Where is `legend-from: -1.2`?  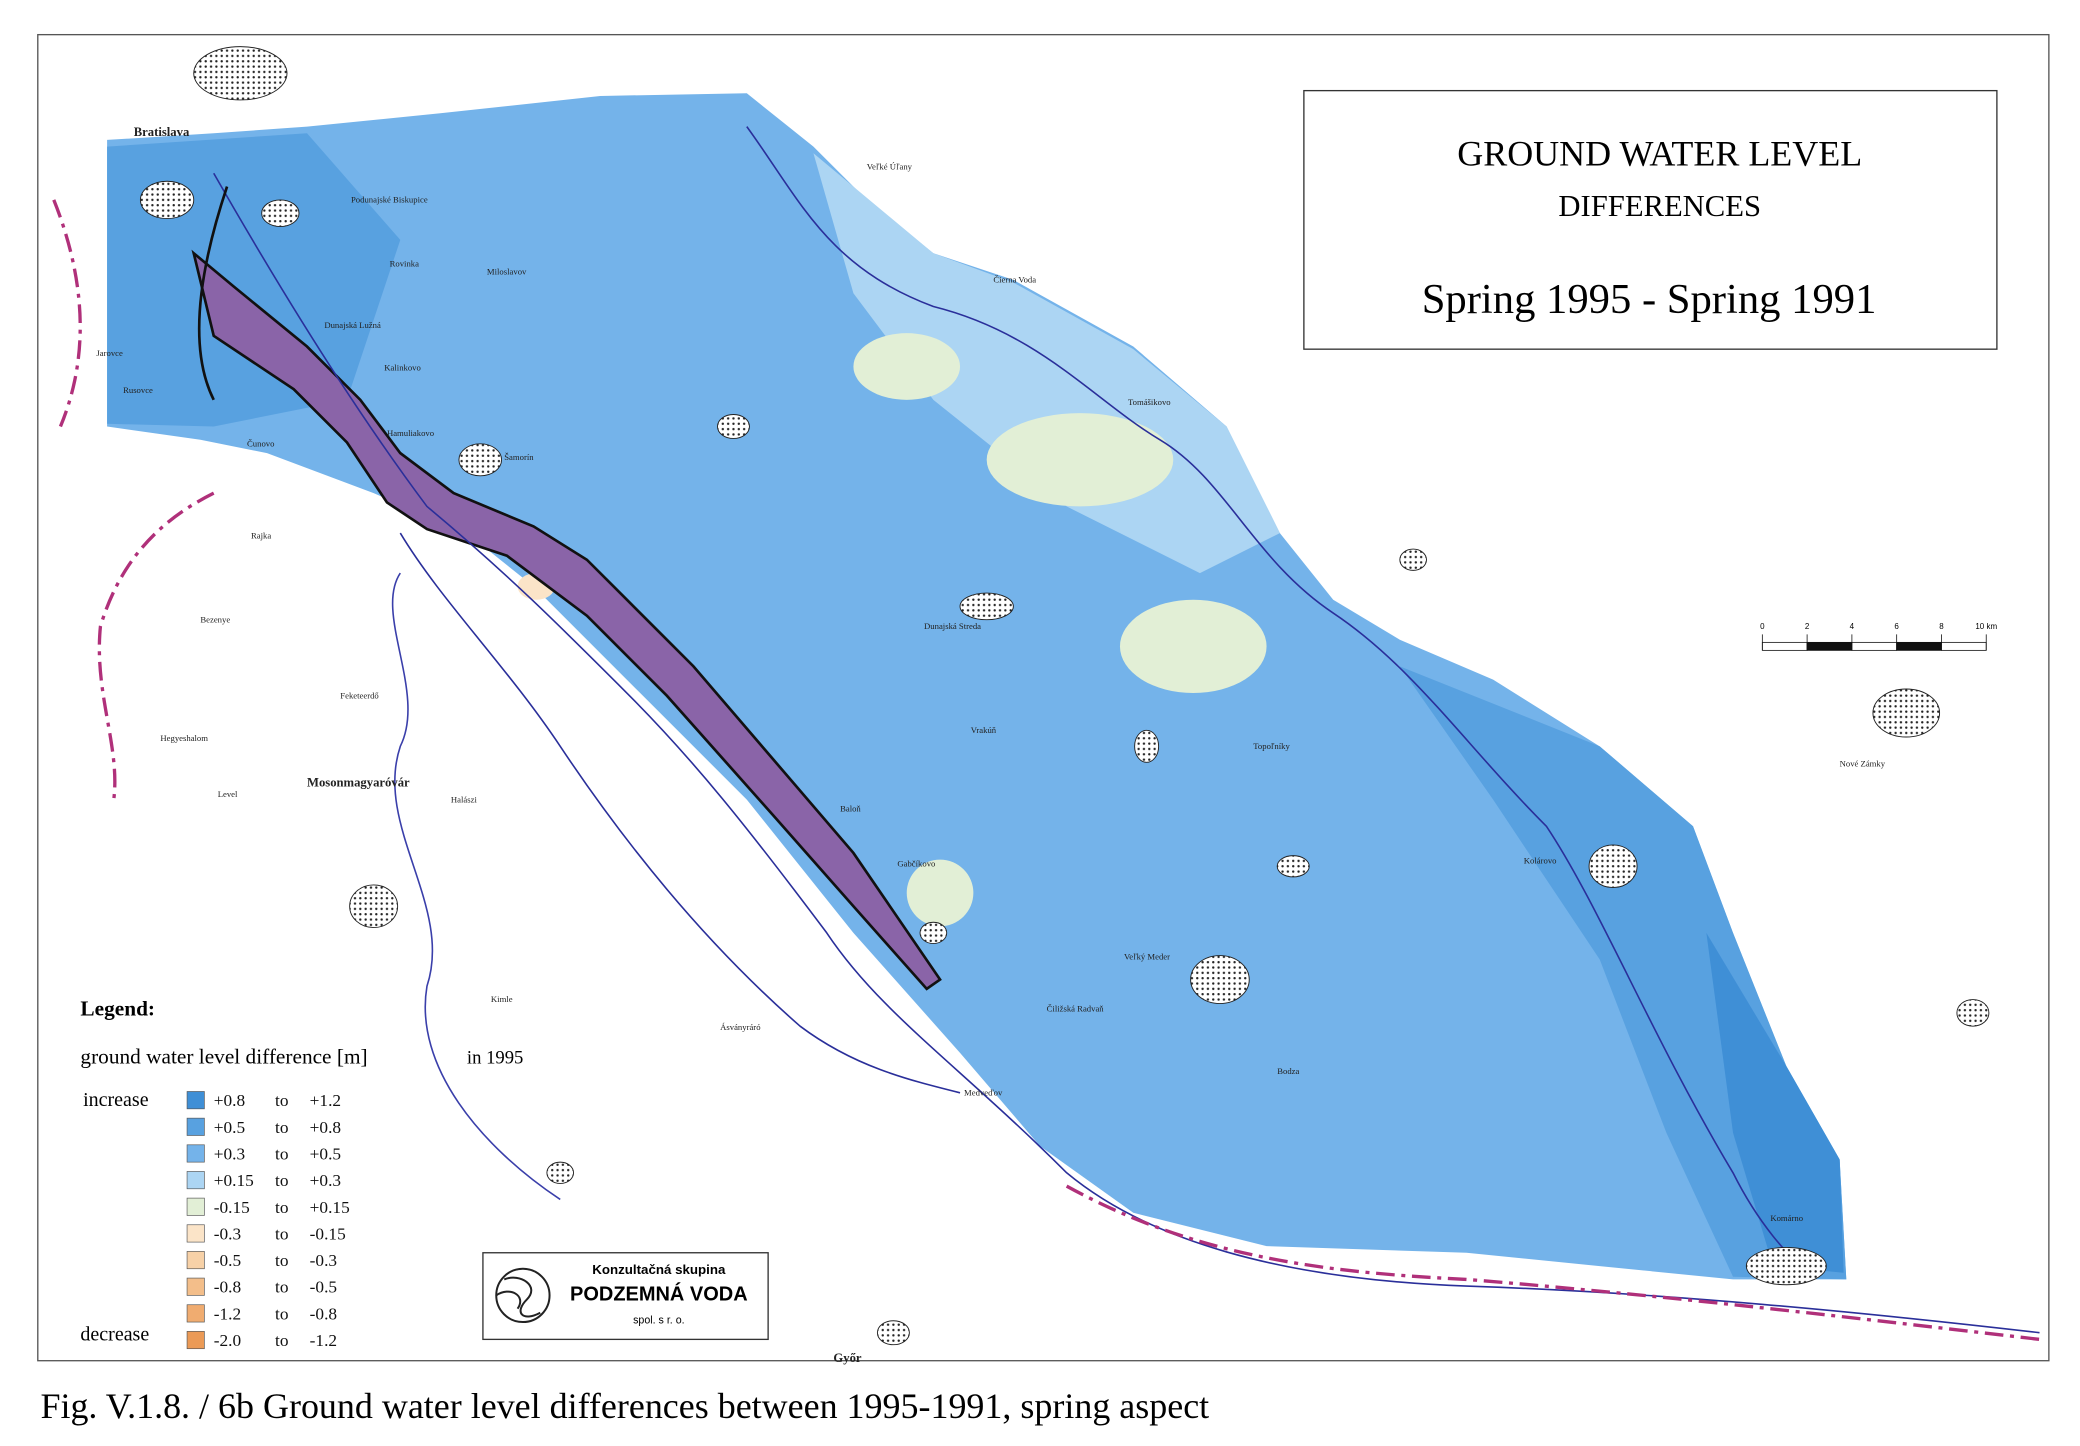 legend-from: -1.2 is located at coordinates (227, 1313).